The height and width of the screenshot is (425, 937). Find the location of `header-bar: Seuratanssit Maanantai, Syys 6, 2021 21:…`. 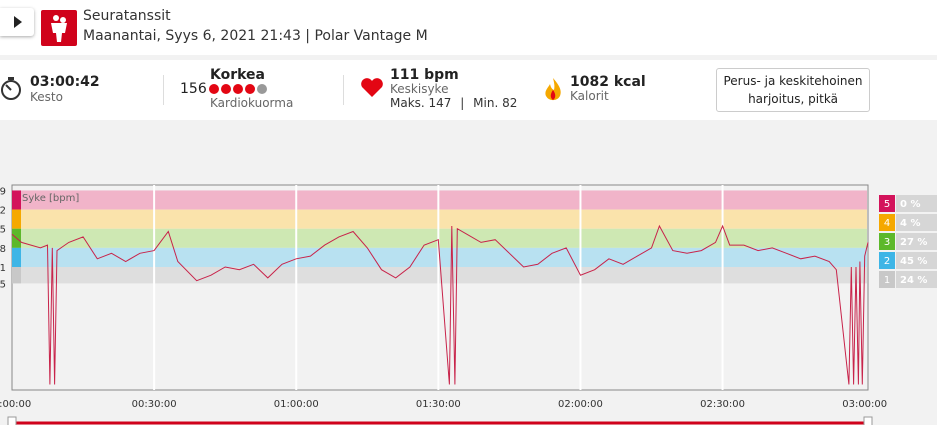

header-bar: Seuratanssit Maanantai, Syys 6, 2021 21:… is located at coordinates (468, 27).